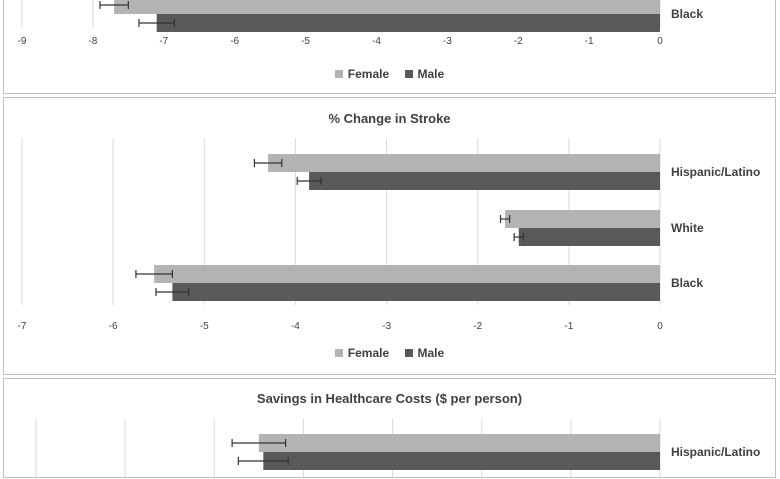  I want to click on bar-chart-1: -9 -8 -7 -6 -5 -4 -3 -2 -1 0 Black, so click(360, 23).